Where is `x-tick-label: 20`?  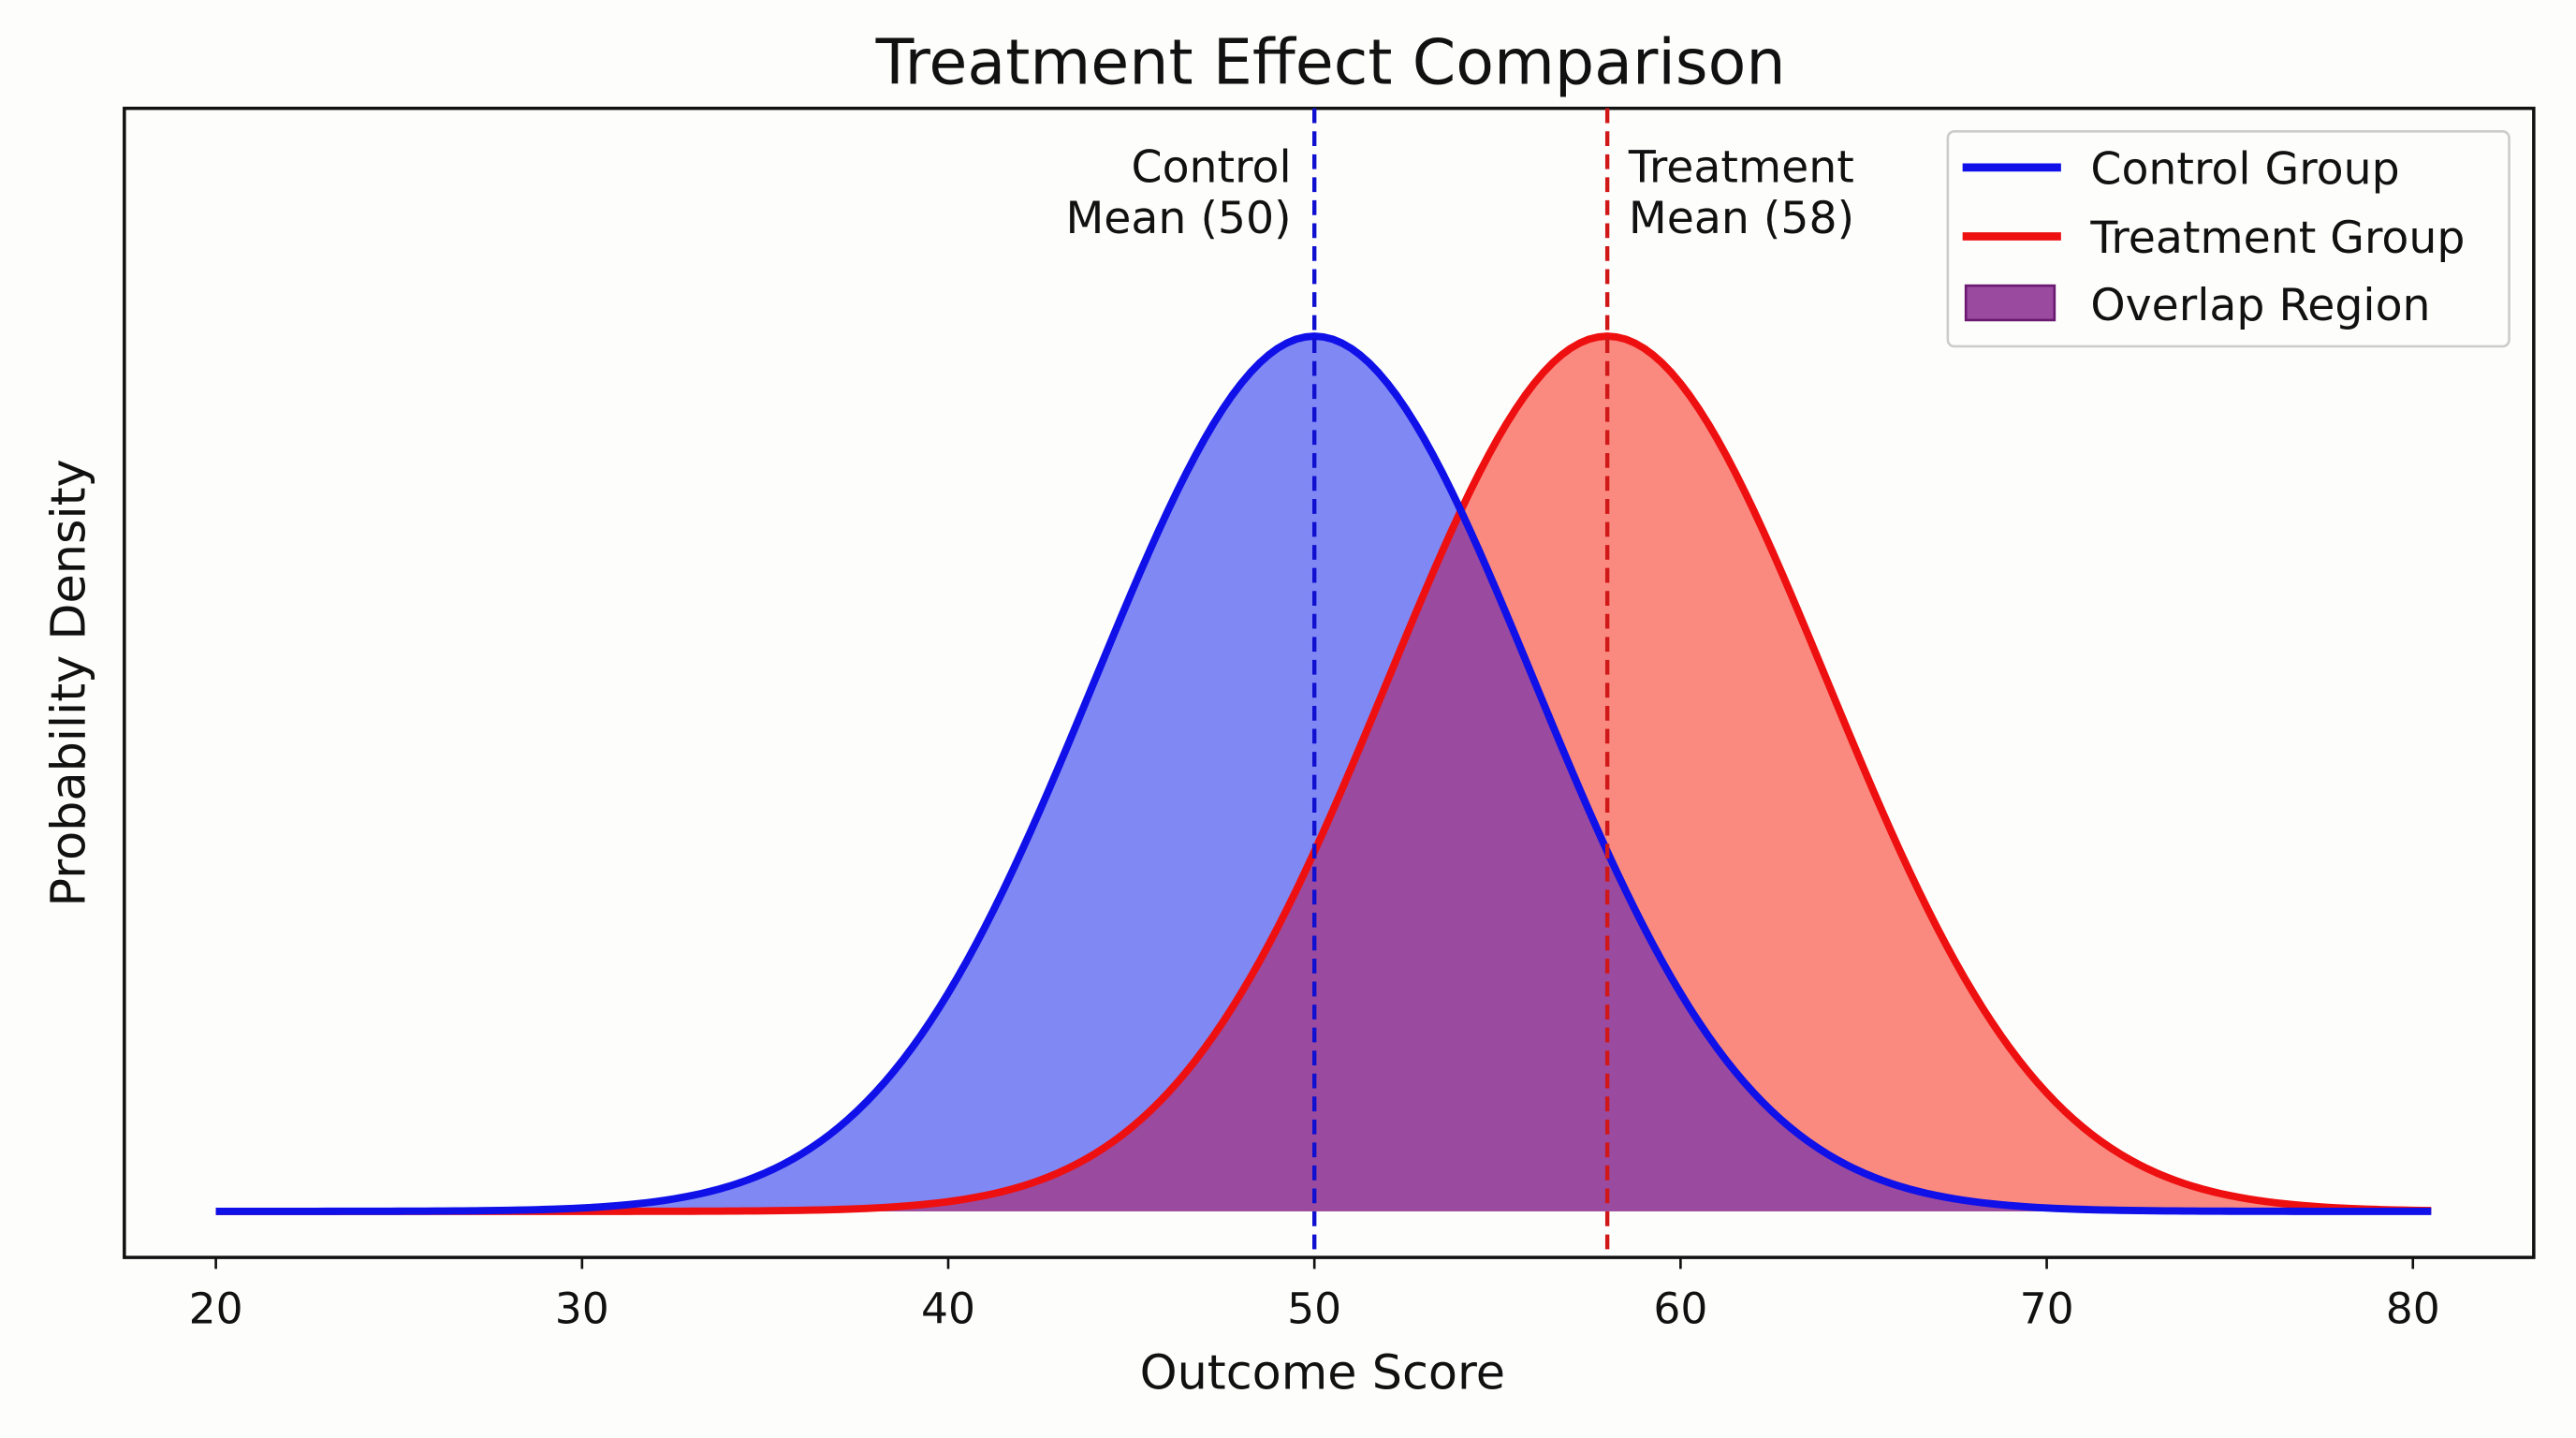
x-tick-label: 20 is located at coordinates (216, 1308).